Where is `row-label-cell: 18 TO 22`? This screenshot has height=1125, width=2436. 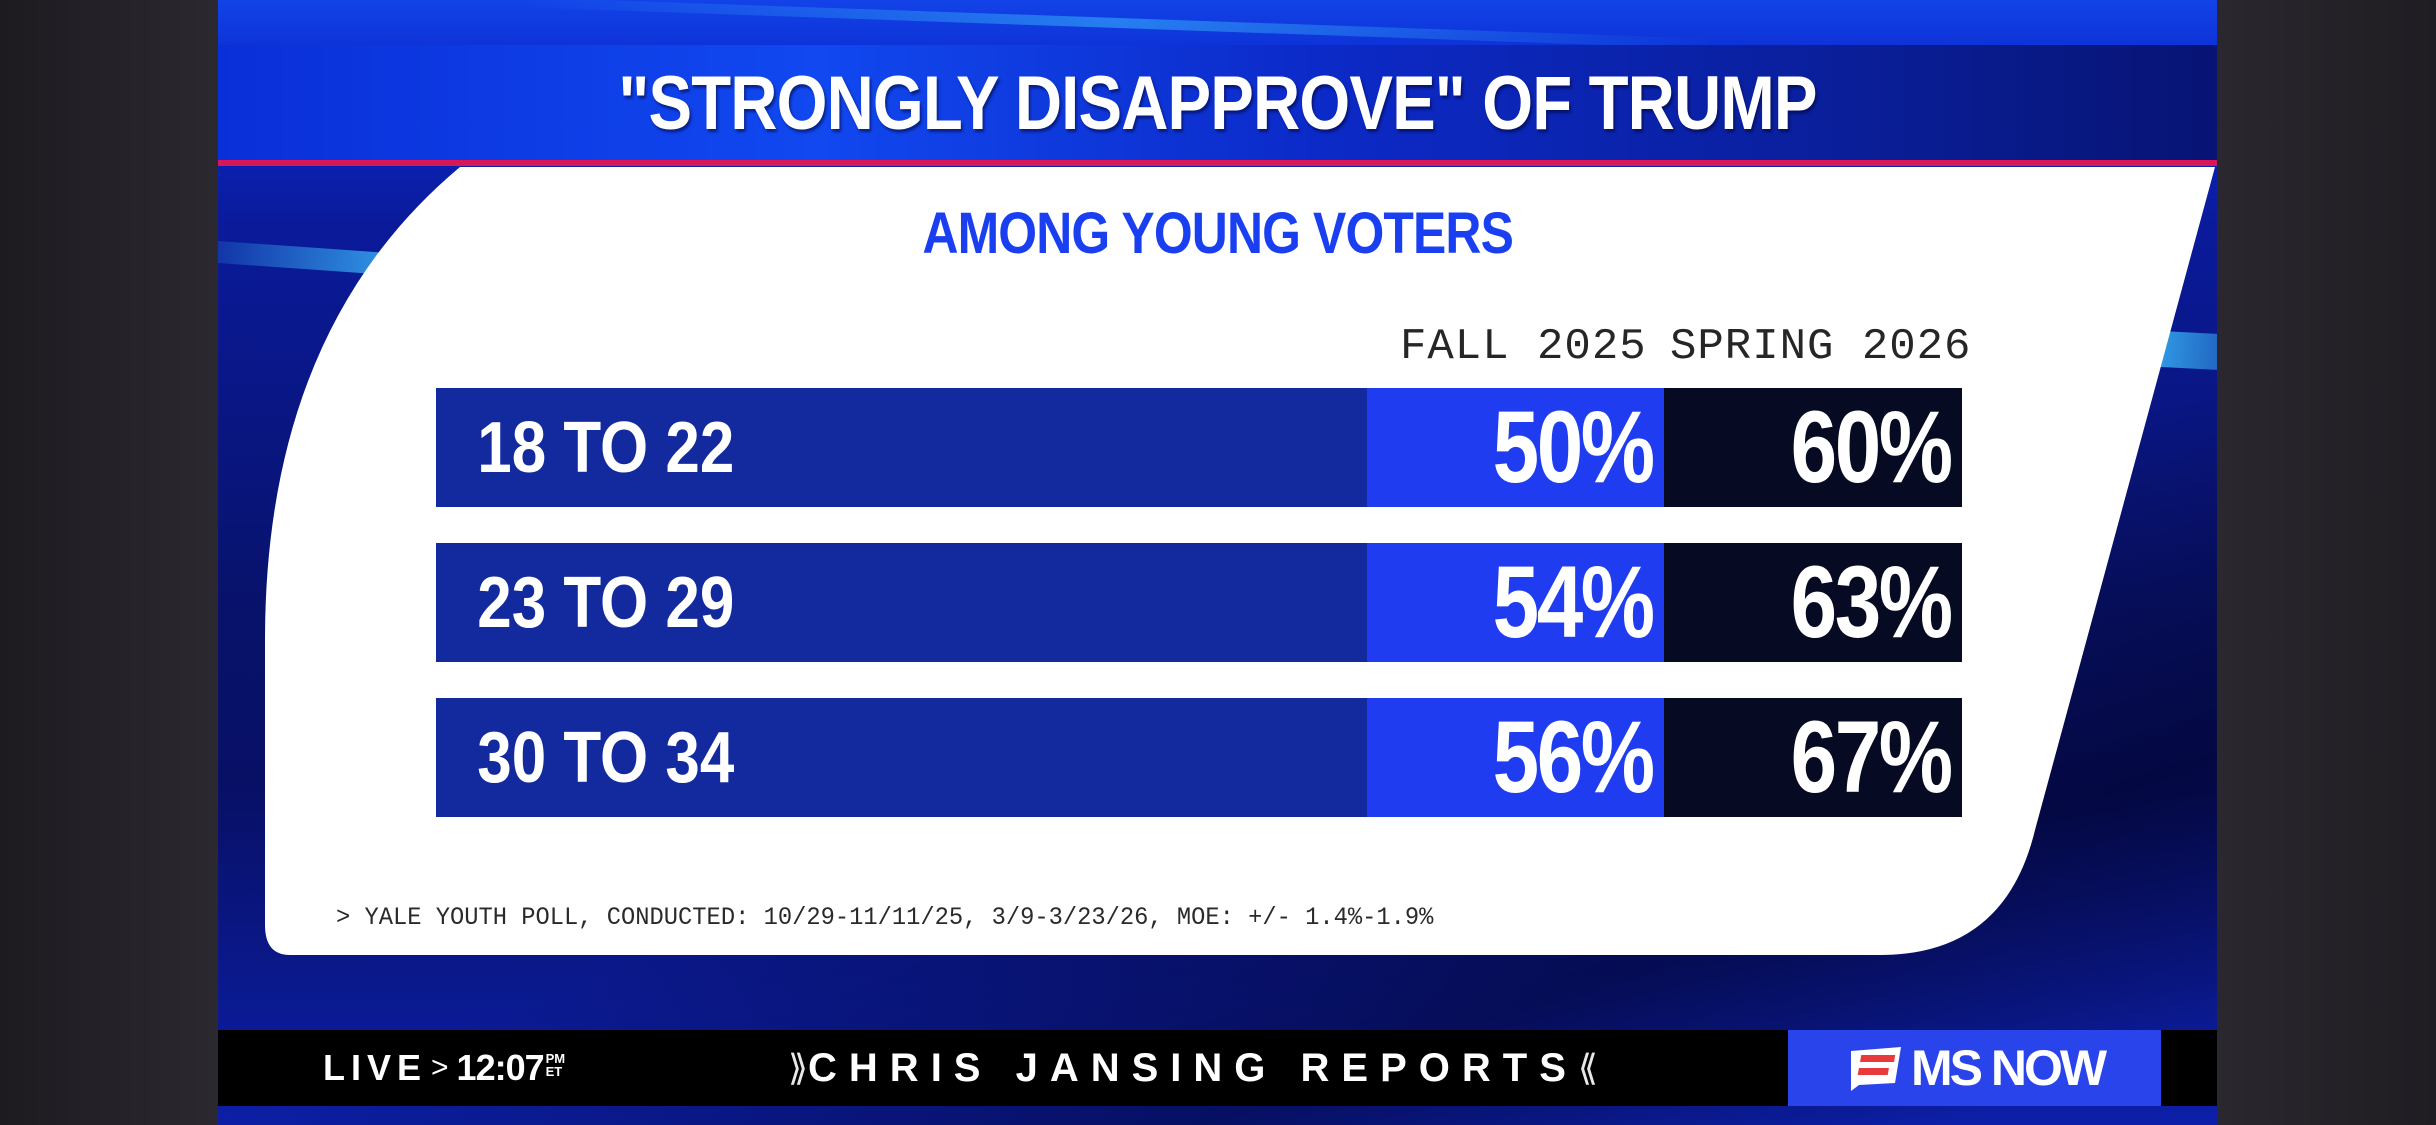
row-label-cell: 18 TO 22 is located at coordinates (901, 447).